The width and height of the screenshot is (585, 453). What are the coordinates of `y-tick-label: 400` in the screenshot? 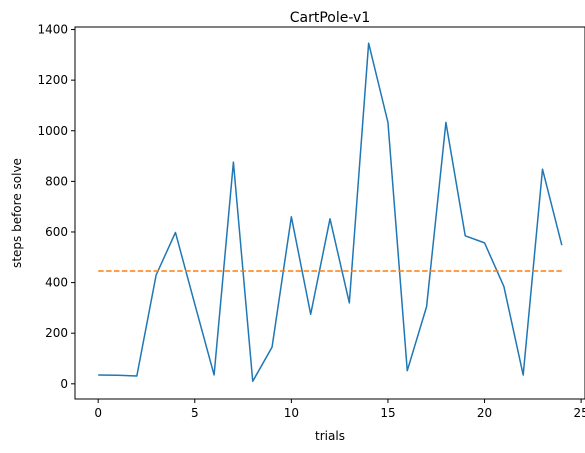 It's located at (56, 283).